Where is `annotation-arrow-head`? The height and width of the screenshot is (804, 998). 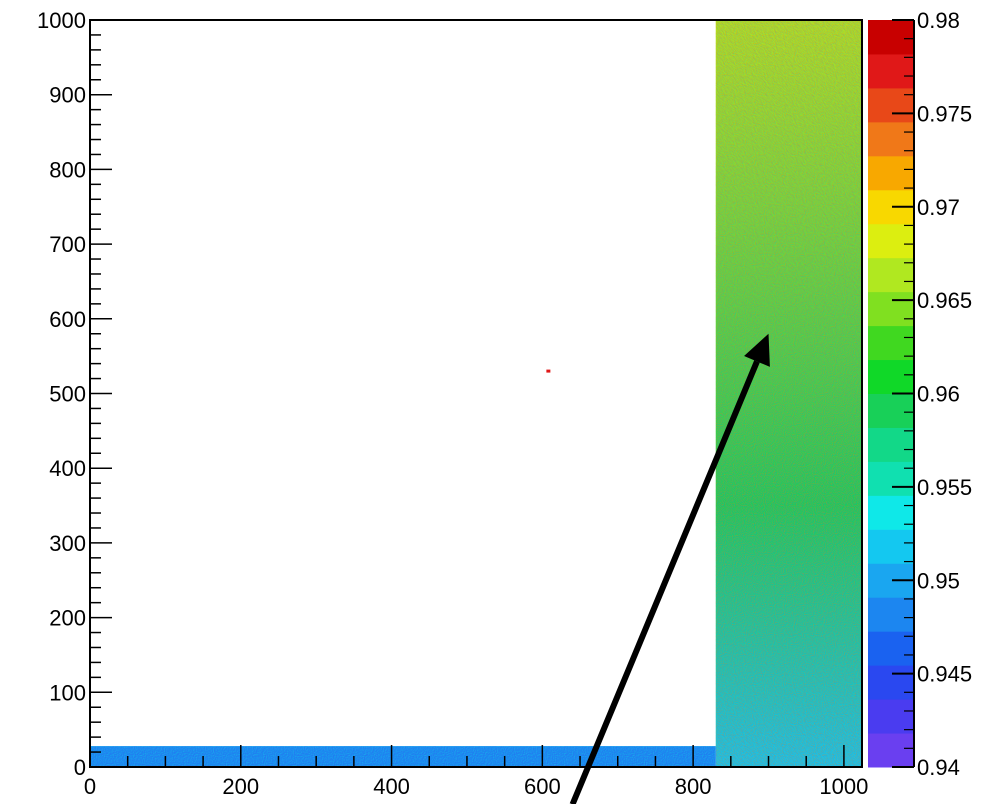 annotation-arrow-head is located at coordinates (757, 350).